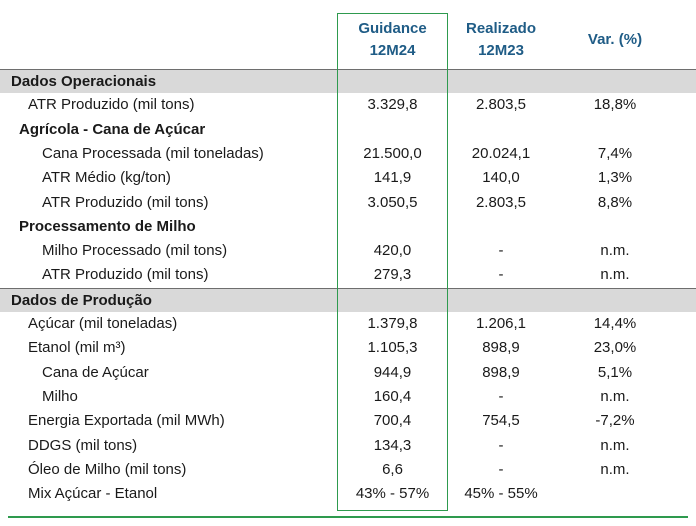 The width and height of the screenshot is (696, 526). Describe the element at coordinates (615, 421) in the screenshot. I see `var-value: -7,2%` at that location.